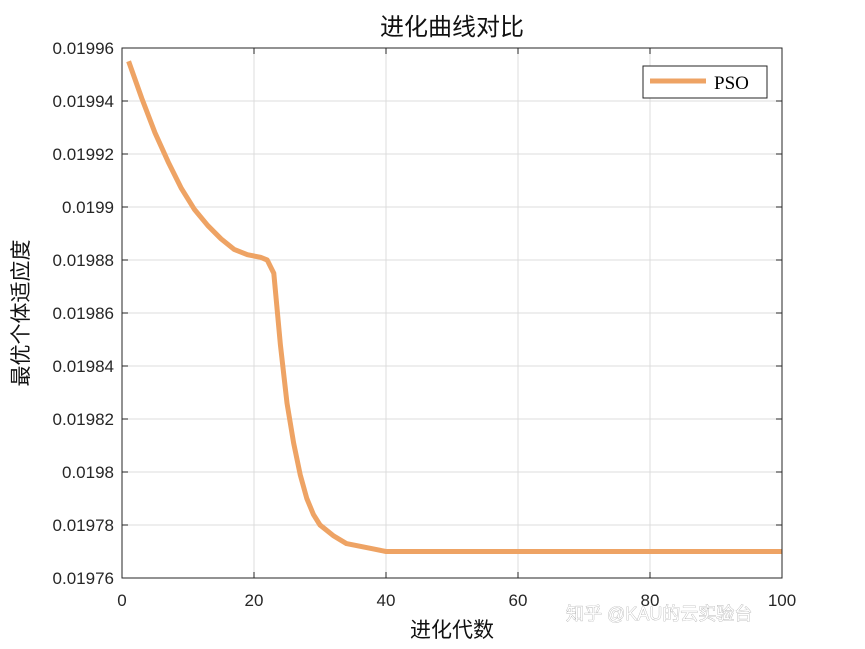  What do you see at coordinates (88, 207) in the screenshot?
I see `y-tick-label: 0.0199` at bounding box center [88, 207].